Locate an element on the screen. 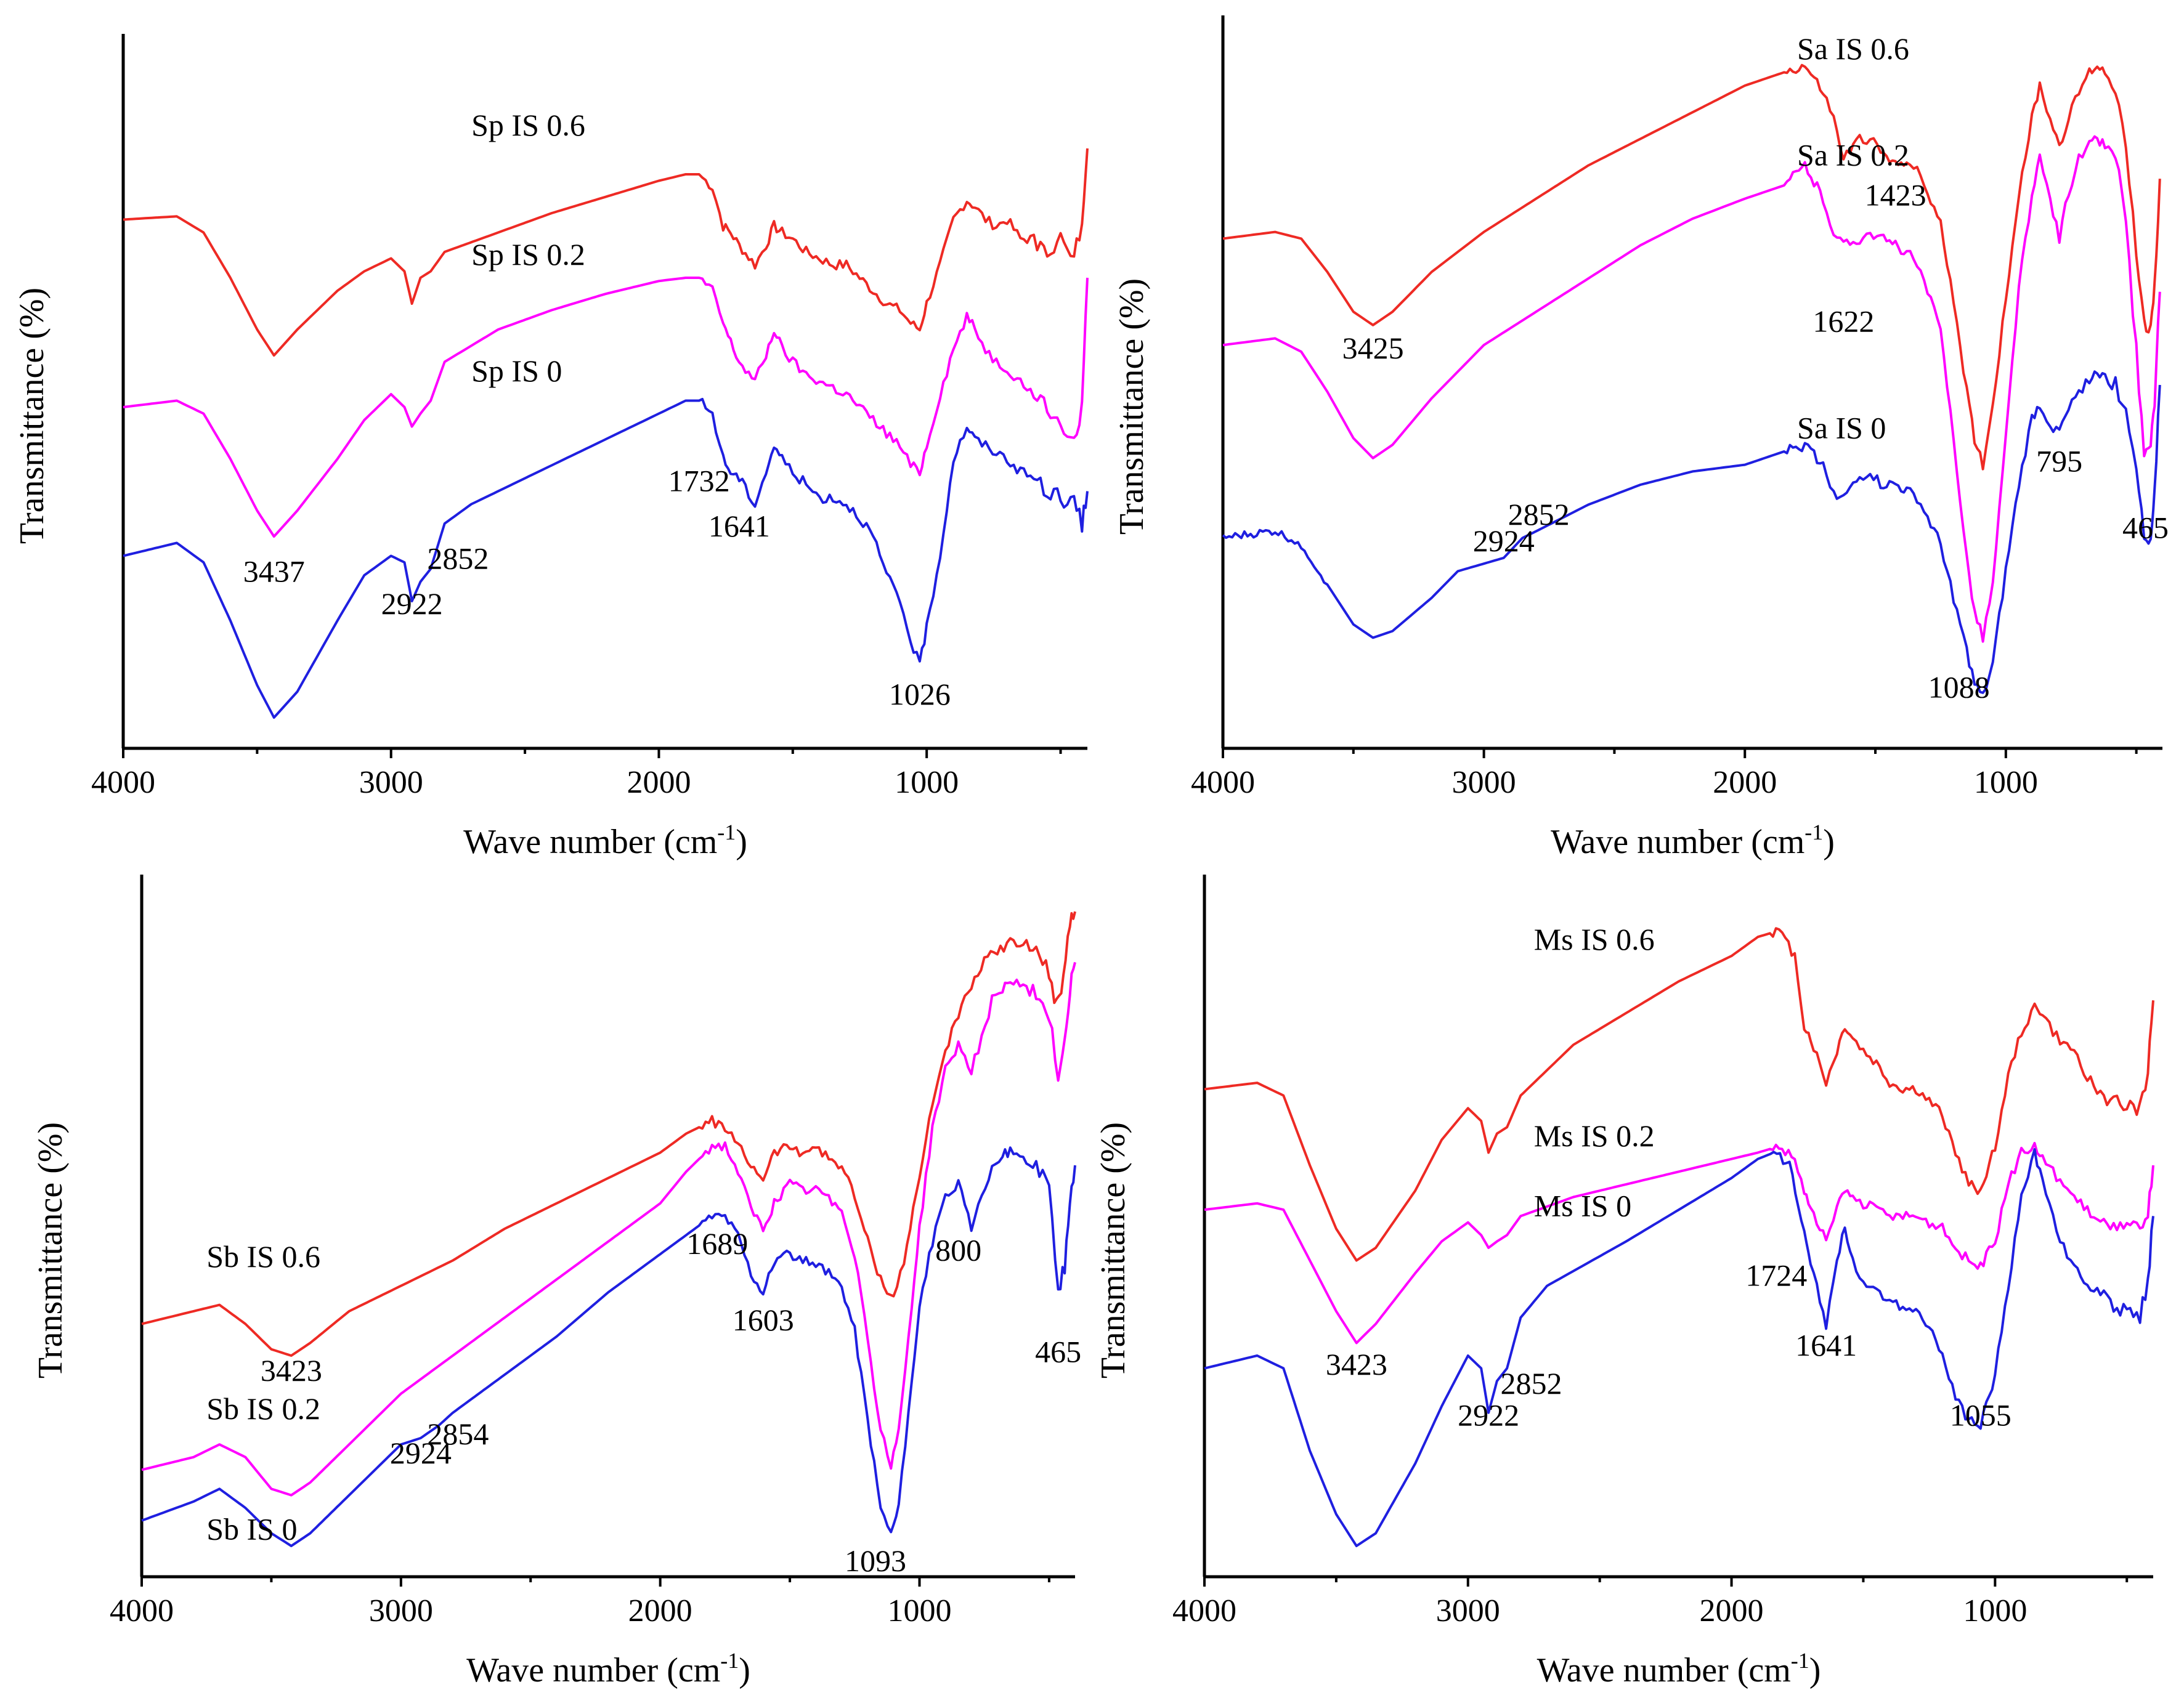 Image resolution: width=2184 pixels, height=1695 pixels. series-label: Sp IS 0.6 is located at coordinates (528, 125).